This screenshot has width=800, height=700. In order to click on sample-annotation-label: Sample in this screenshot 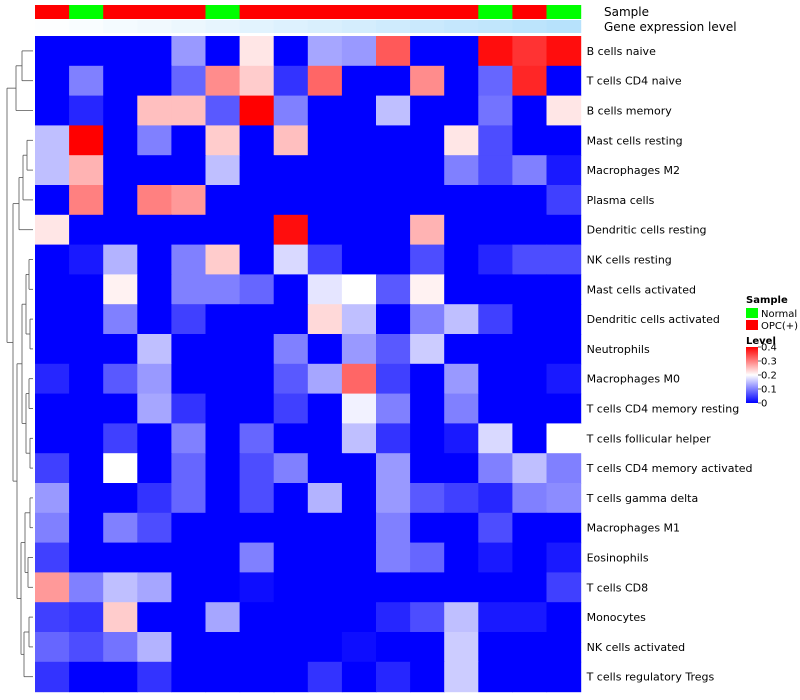, I will do `click(626, 12)`.